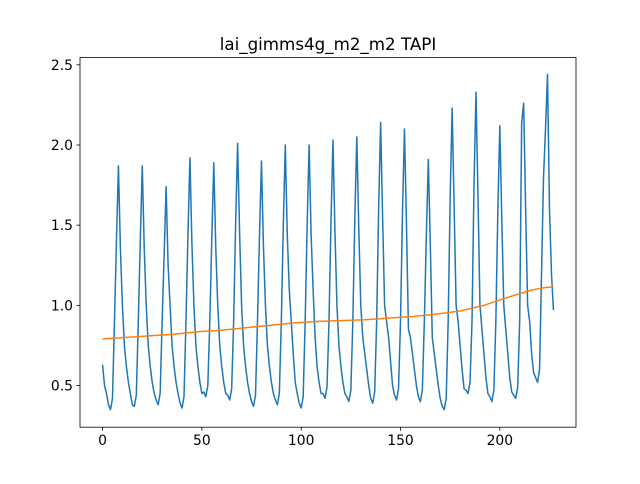  I want to click on x-tick-label: 200, so click(500, 441).